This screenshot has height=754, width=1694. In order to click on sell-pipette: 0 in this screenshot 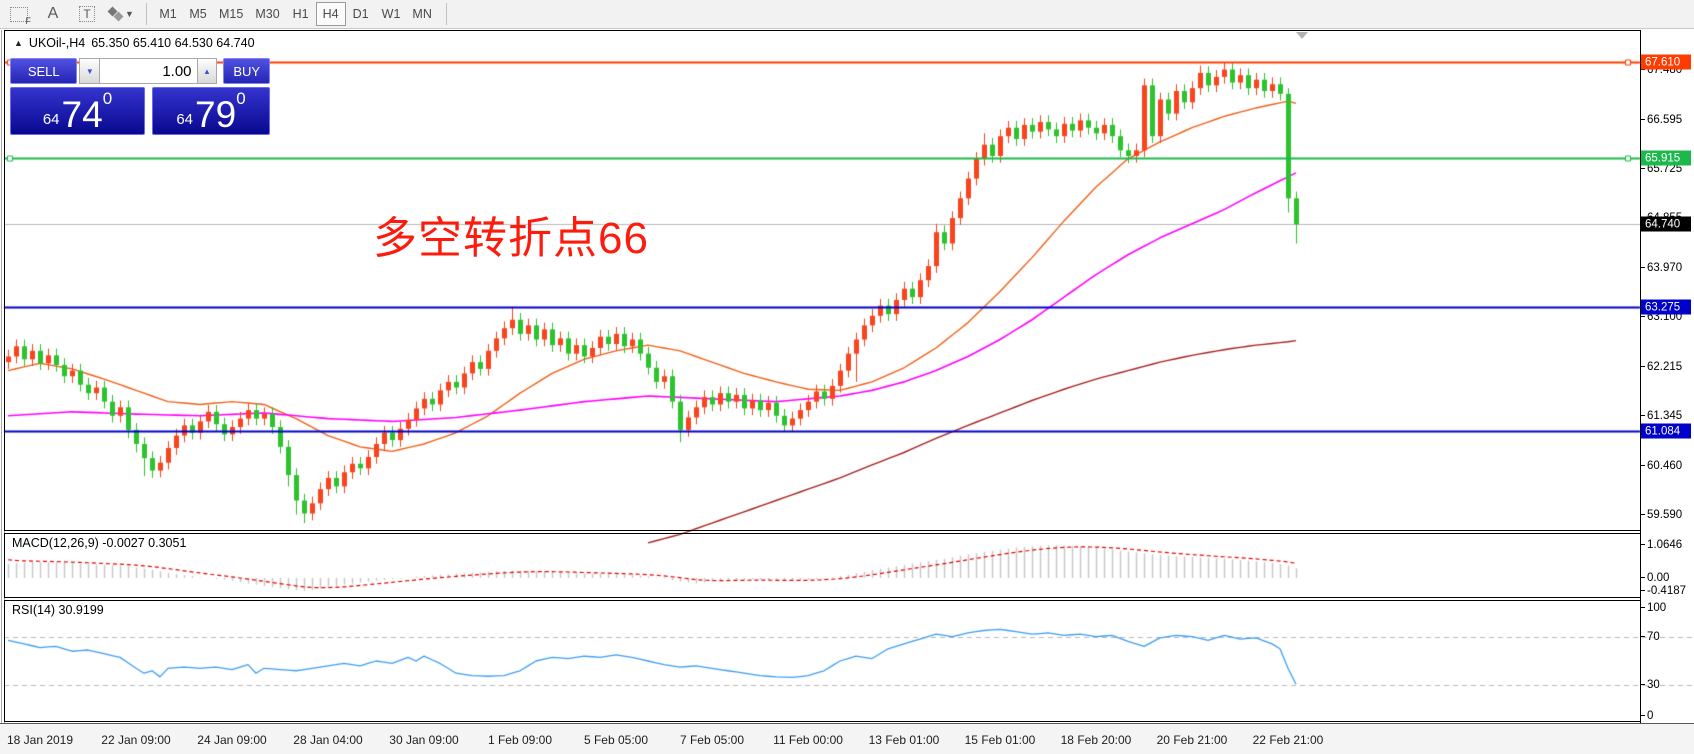, I will do `click(107, 98)`.